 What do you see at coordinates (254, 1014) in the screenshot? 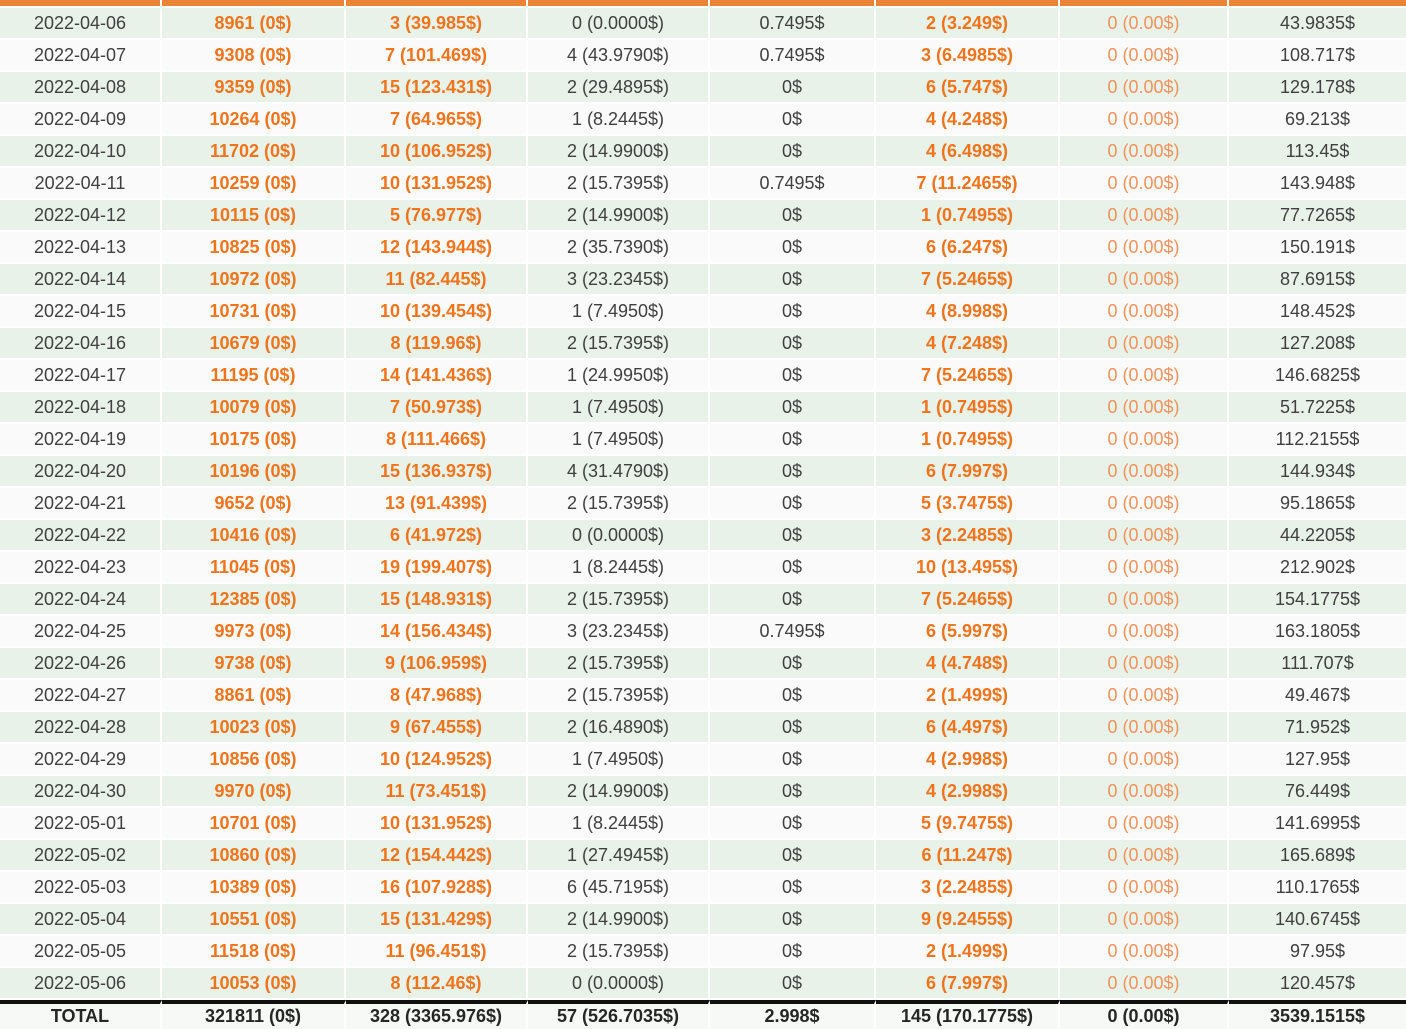
I see `total-cell: 321811 (0$)` at bounding box center [254, 1014].